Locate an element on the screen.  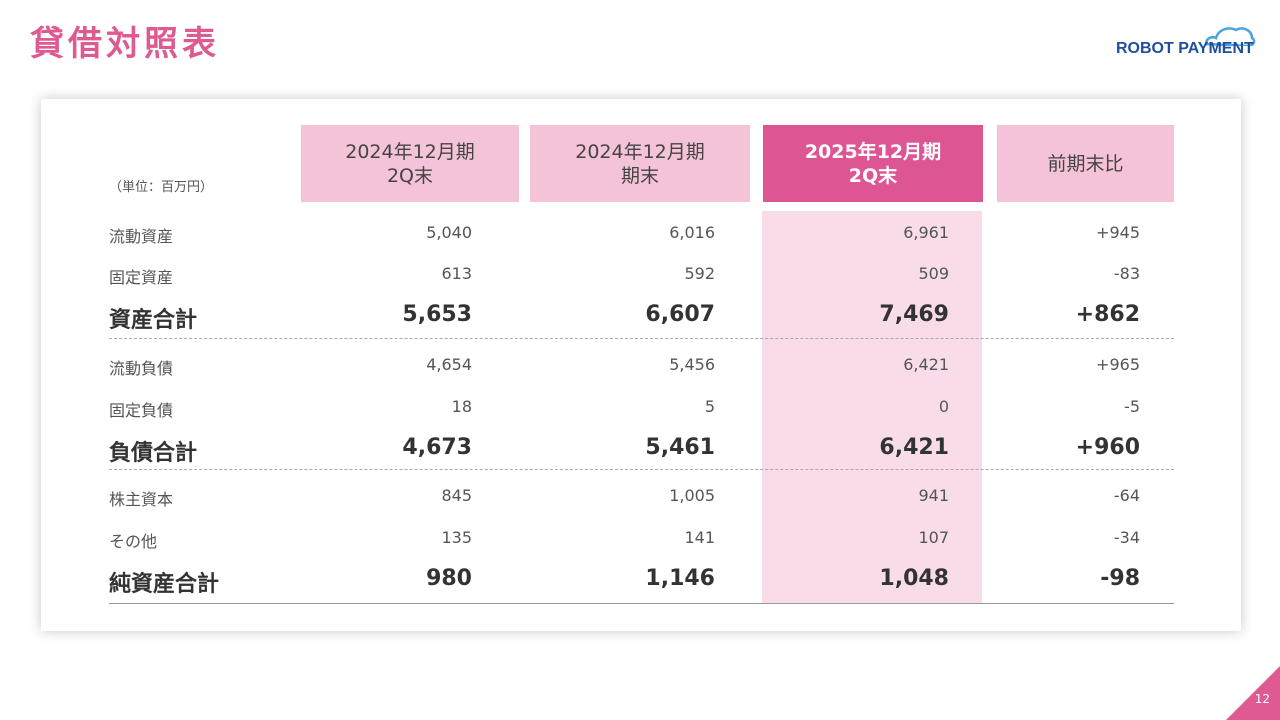
header-2024-2q: 2024年12月期 2Q末 is located at coordinates (410, 163).